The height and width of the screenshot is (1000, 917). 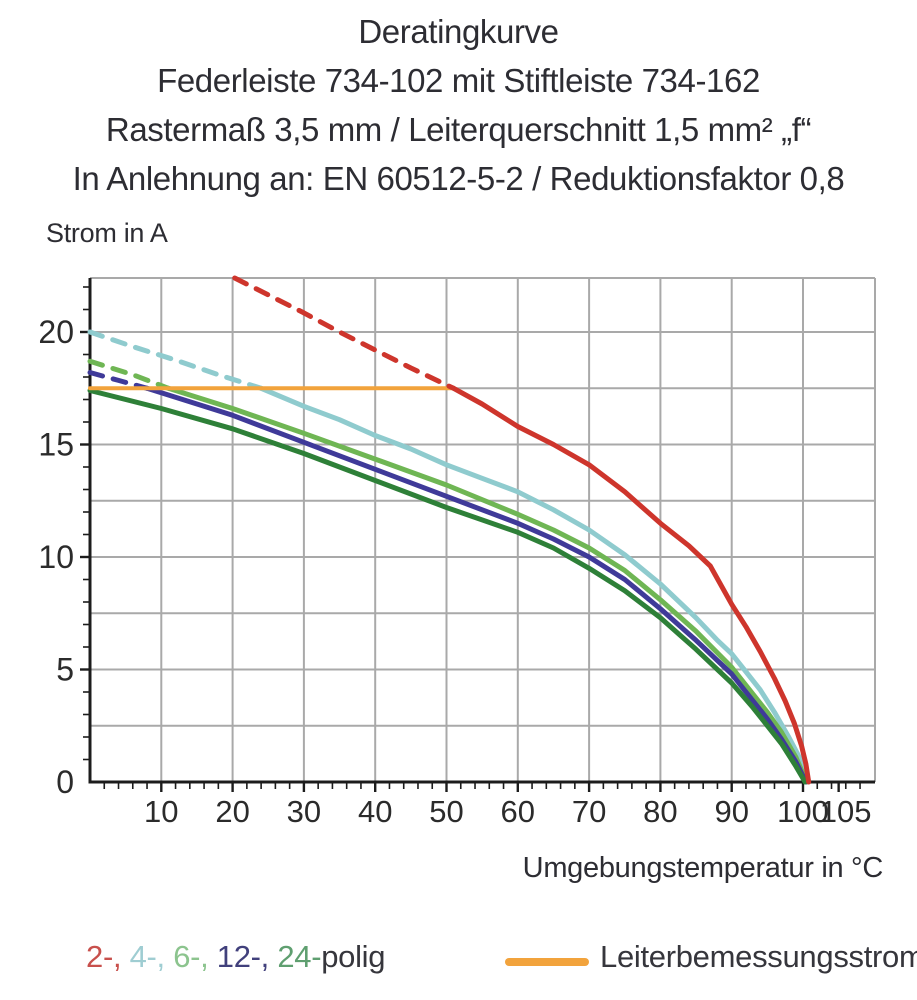 What do you see at coordinates (375, 811) in the screenshot?
I see `x-tick-label: 40` at bounding box center [375, 811].